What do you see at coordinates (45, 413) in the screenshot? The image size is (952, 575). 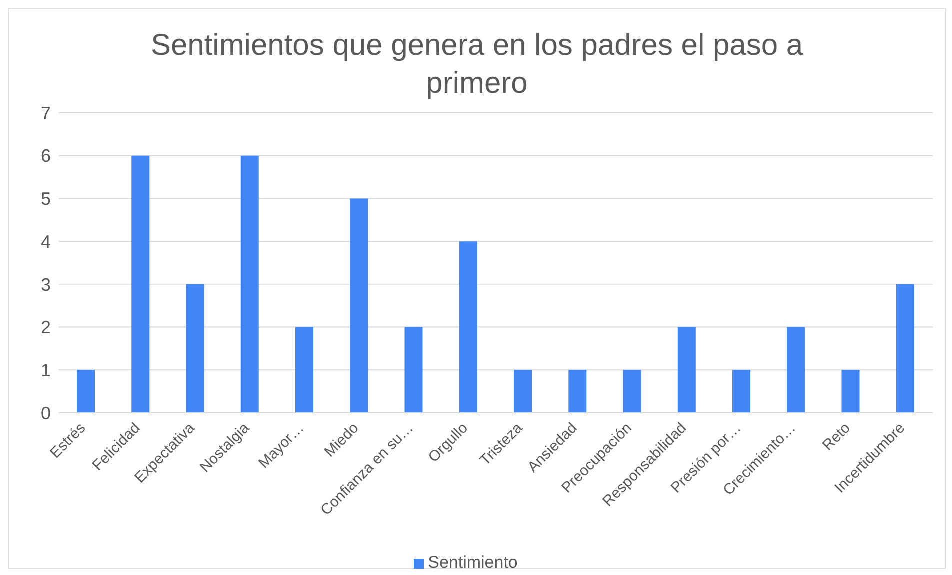 I see `y-tick-label: 0` at bounding box center [45, 413].